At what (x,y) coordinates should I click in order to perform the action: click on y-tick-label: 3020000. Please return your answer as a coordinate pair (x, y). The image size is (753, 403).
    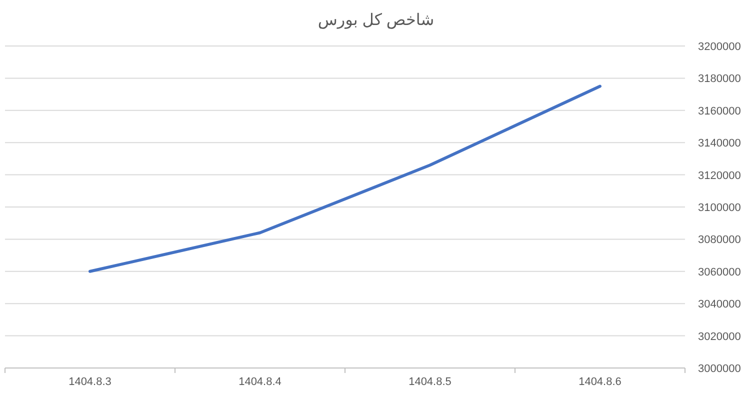
    Looking at the image, I should click on (719, 336).